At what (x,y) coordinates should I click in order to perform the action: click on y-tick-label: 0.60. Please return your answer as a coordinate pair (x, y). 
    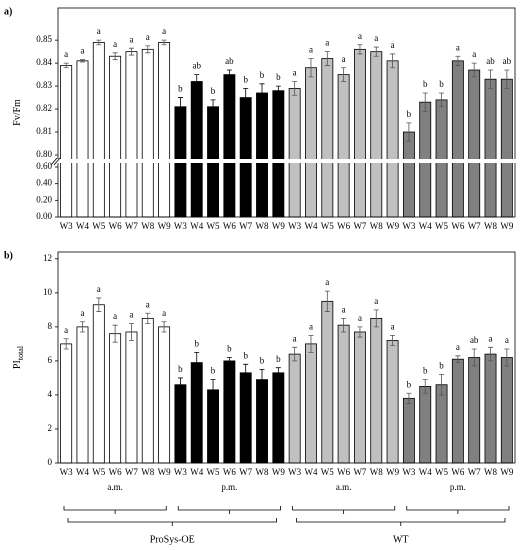
    Looking at the image, I should click on (44, 166).